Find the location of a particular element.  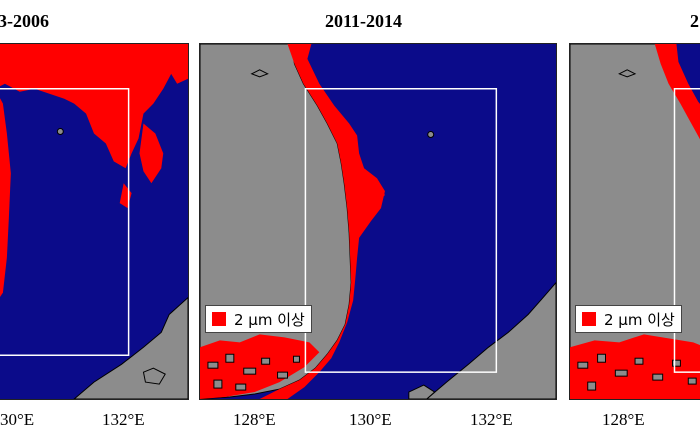

panel-1-tick-0: 30°E is located at coordinates (17, 419).